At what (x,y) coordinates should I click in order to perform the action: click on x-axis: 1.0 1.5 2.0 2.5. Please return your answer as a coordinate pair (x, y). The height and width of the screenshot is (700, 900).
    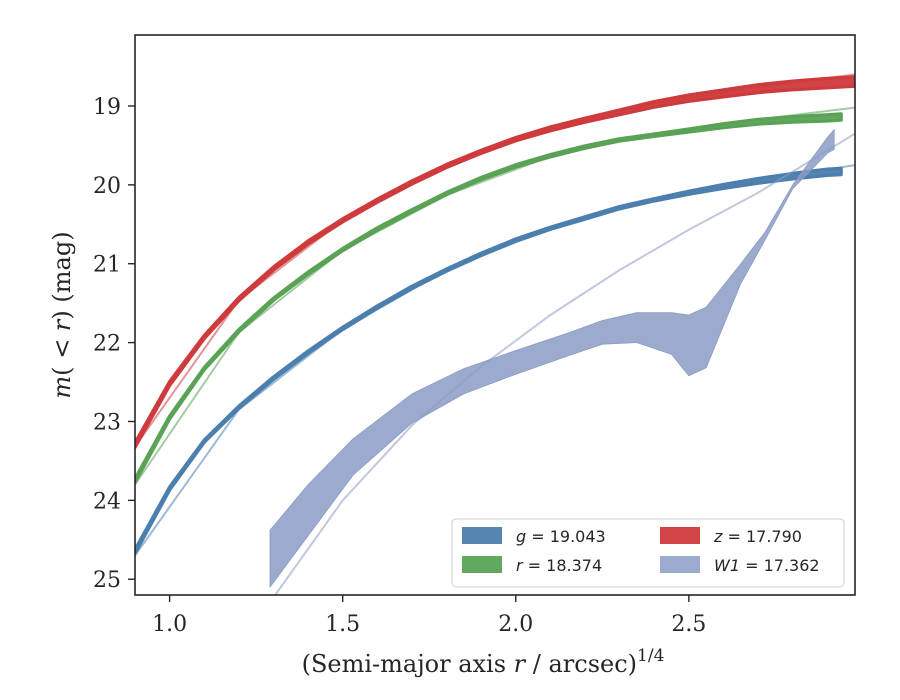
    Looking at the image, I should click on (429, 616).